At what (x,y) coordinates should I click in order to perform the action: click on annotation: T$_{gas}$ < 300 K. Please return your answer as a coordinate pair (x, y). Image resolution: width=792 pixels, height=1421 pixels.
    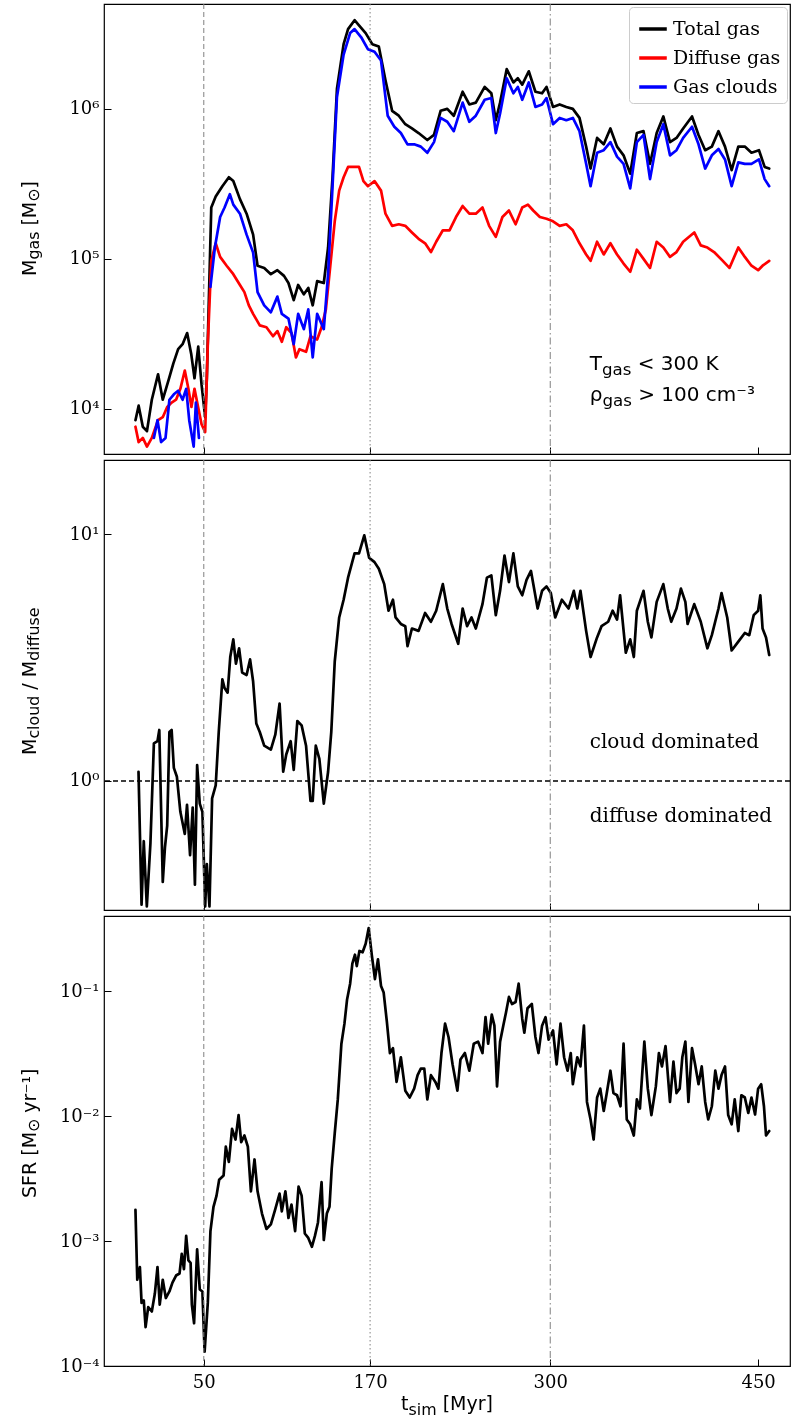
    Looking at the image, I should click on (654, 364).